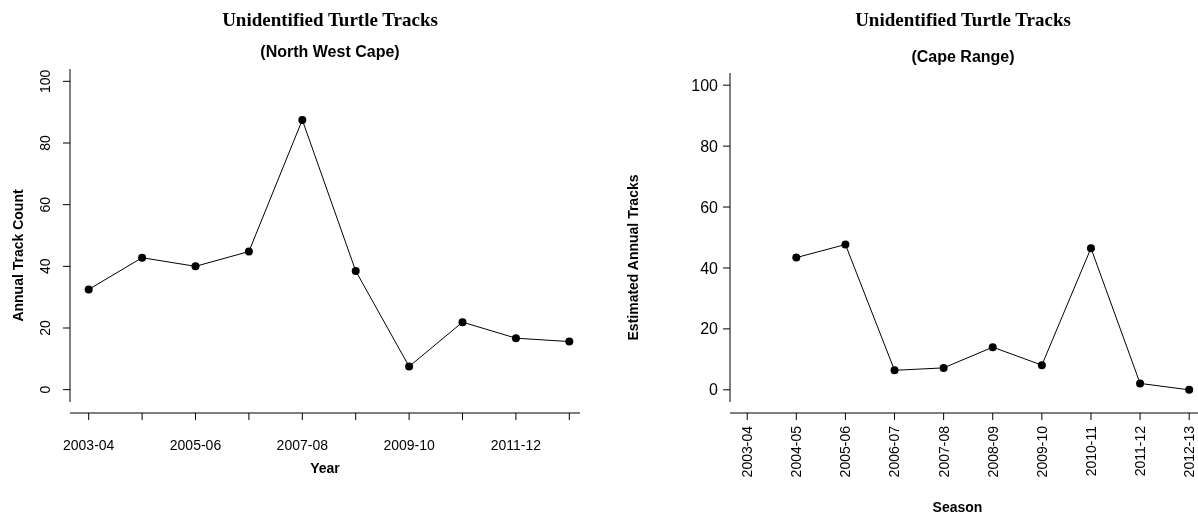 The image size is (1198, 515). What do you see at coordinates (957, 507) in the screenshot?
I see `x-axis-title: Season` at bounding box center [957, 507].